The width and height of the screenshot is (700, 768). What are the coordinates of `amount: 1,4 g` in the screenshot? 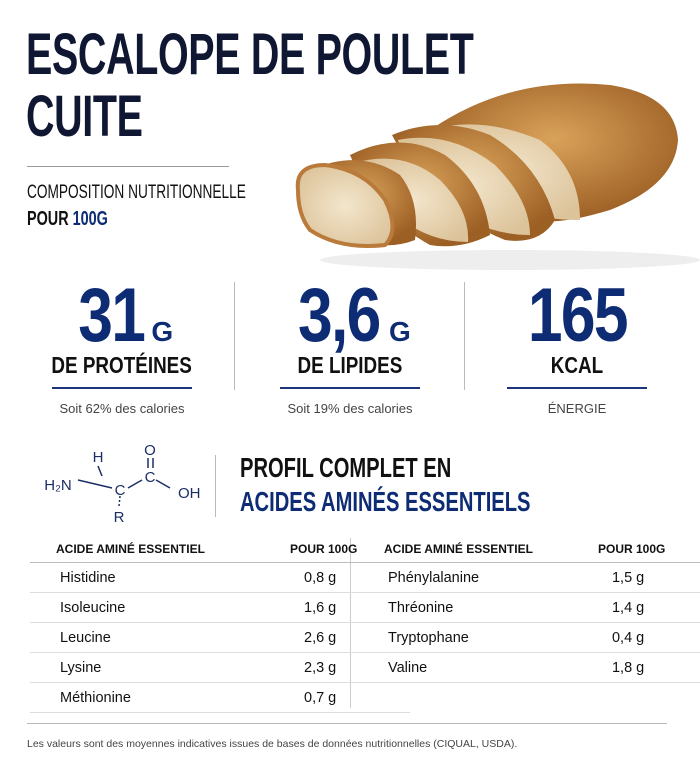 It's located at (626, 607).